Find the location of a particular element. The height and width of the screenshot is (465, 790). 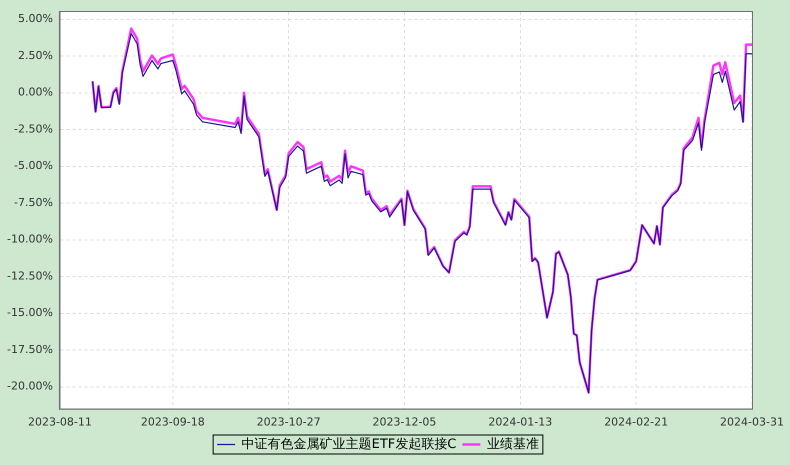

y-tick-label: -10.00% is located at coordinates (29, 239).